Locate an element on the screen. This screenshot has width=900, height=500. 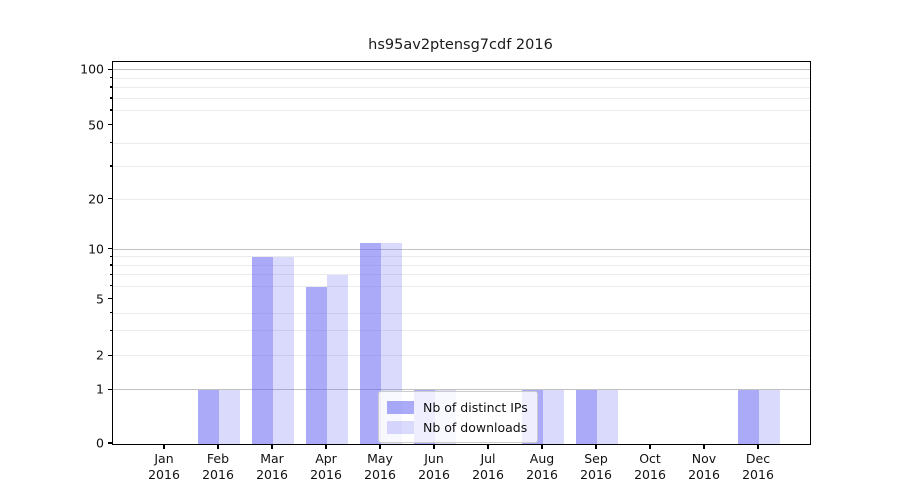
x-axis-tick-label: Sep 2016 is located at coordinates (596, 467).